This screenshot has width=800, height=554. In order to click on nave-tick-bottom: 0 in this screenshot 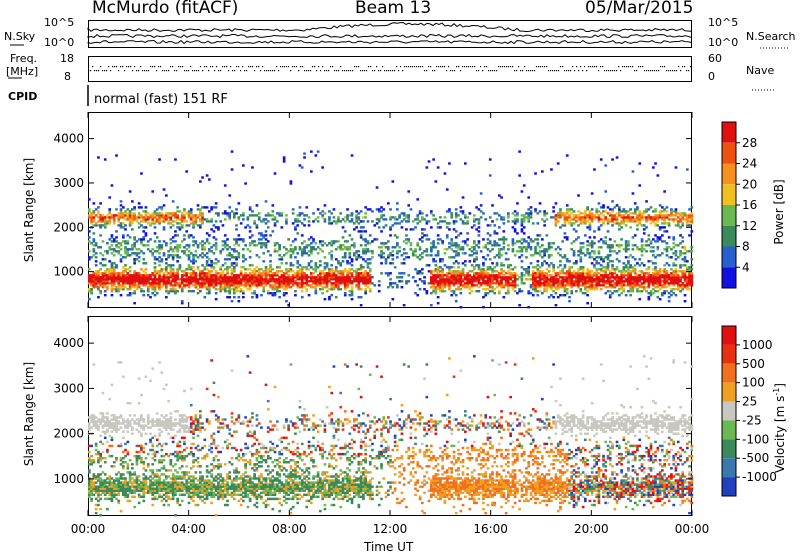, I will do `click(711, 76)`.